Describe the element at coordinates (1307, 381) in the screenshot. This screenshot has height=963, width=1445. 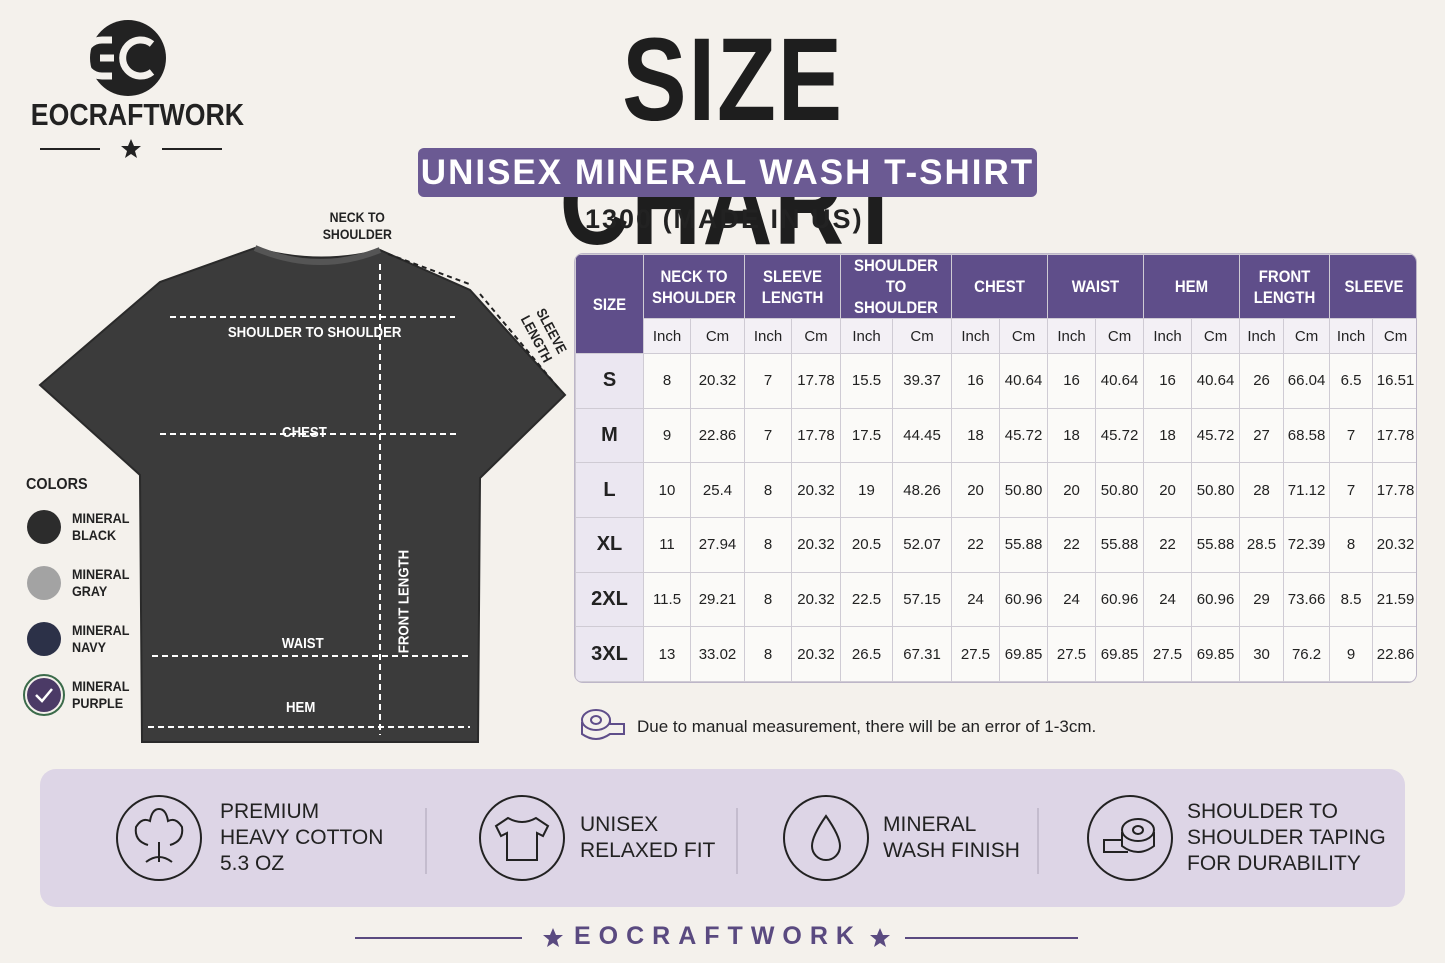
I see `table-cell: 66.04` at that location.